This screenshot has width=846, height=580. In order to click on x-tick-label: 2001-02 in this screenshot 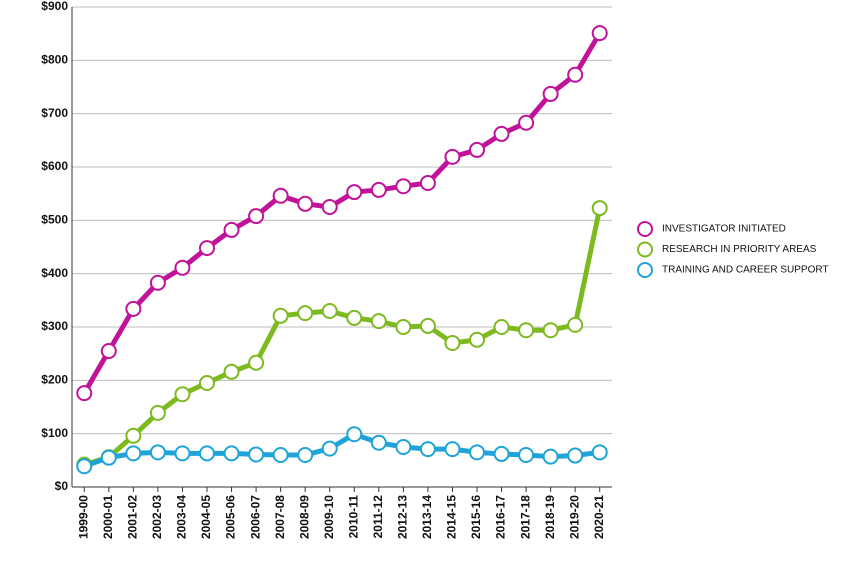, I will do `click(133, 517)`.